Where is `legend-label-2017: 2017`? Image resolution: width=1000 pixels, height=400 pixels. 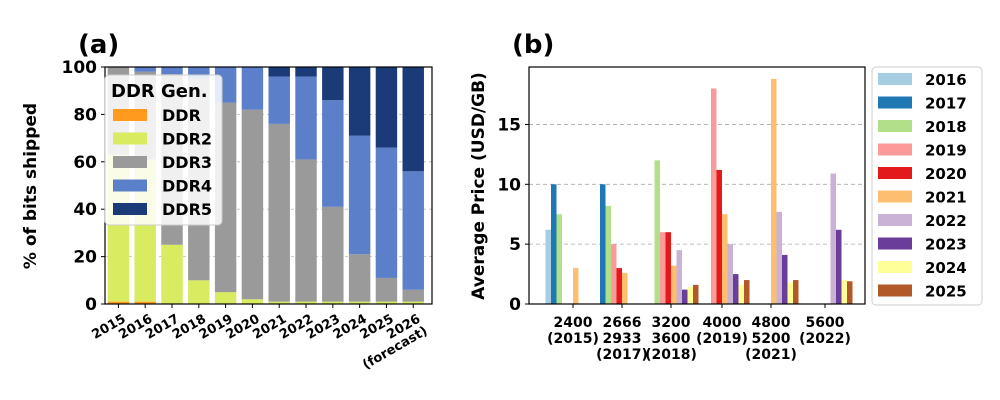
legend-label-2017: 2017 is located at coordinates (946, 104).